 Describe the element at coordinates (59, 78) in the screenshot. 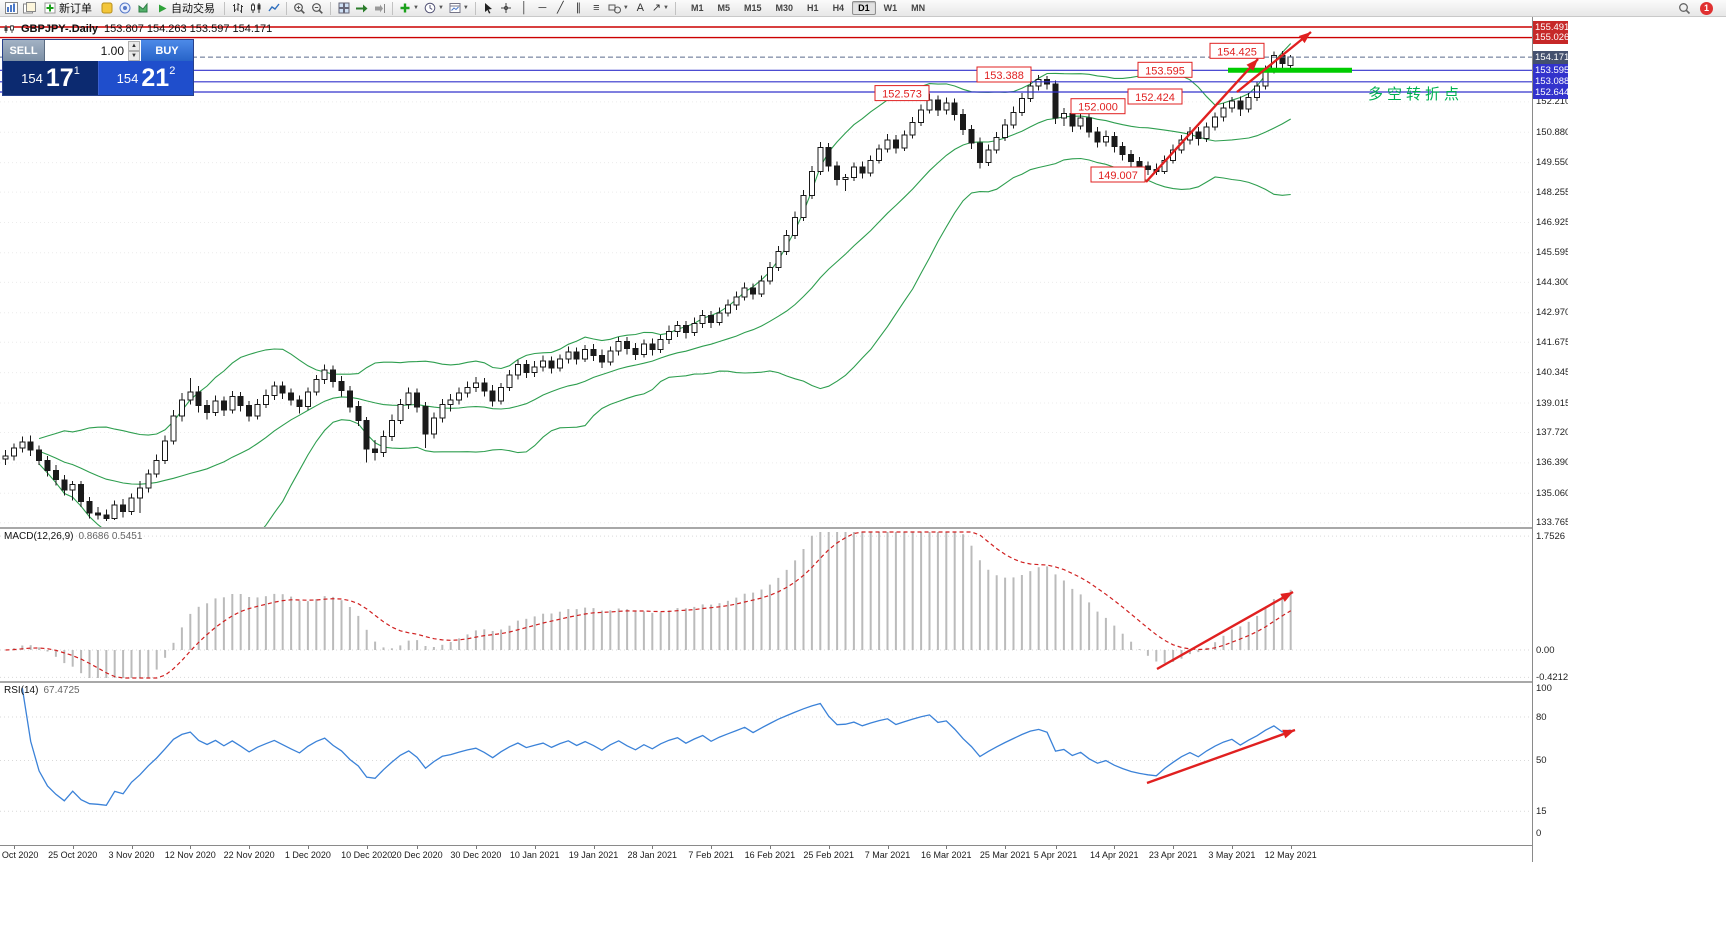

I see `bid-pips: 17` at that location.